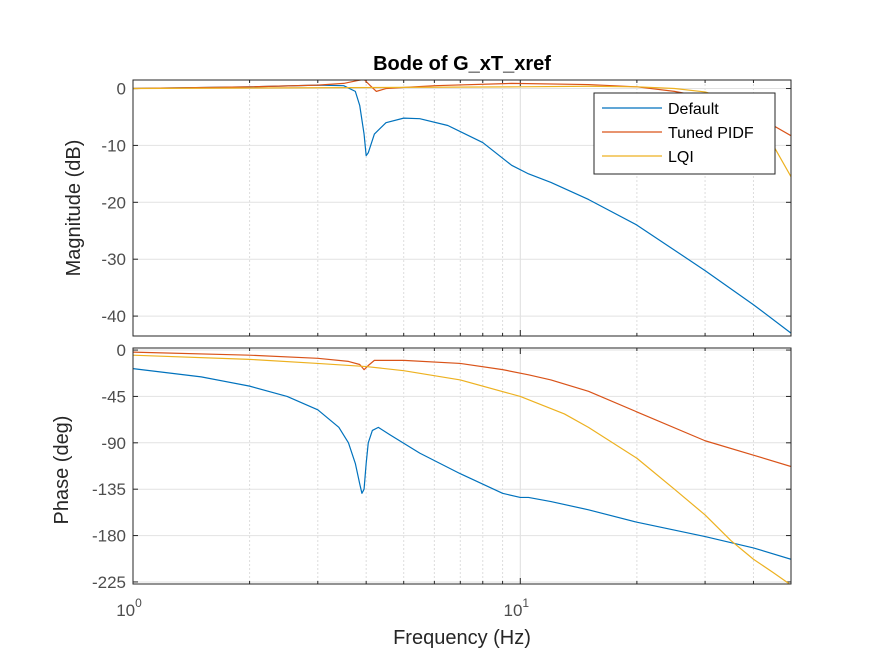  I want to click on x-tick-label: 10¹, so click(516, 608).